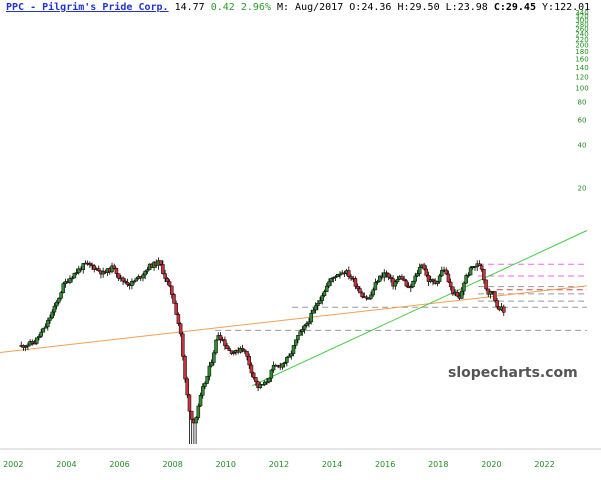 The width and height of the screenshot is (601, 480). I want to click on high-value: 29.50, so click(424, 7).